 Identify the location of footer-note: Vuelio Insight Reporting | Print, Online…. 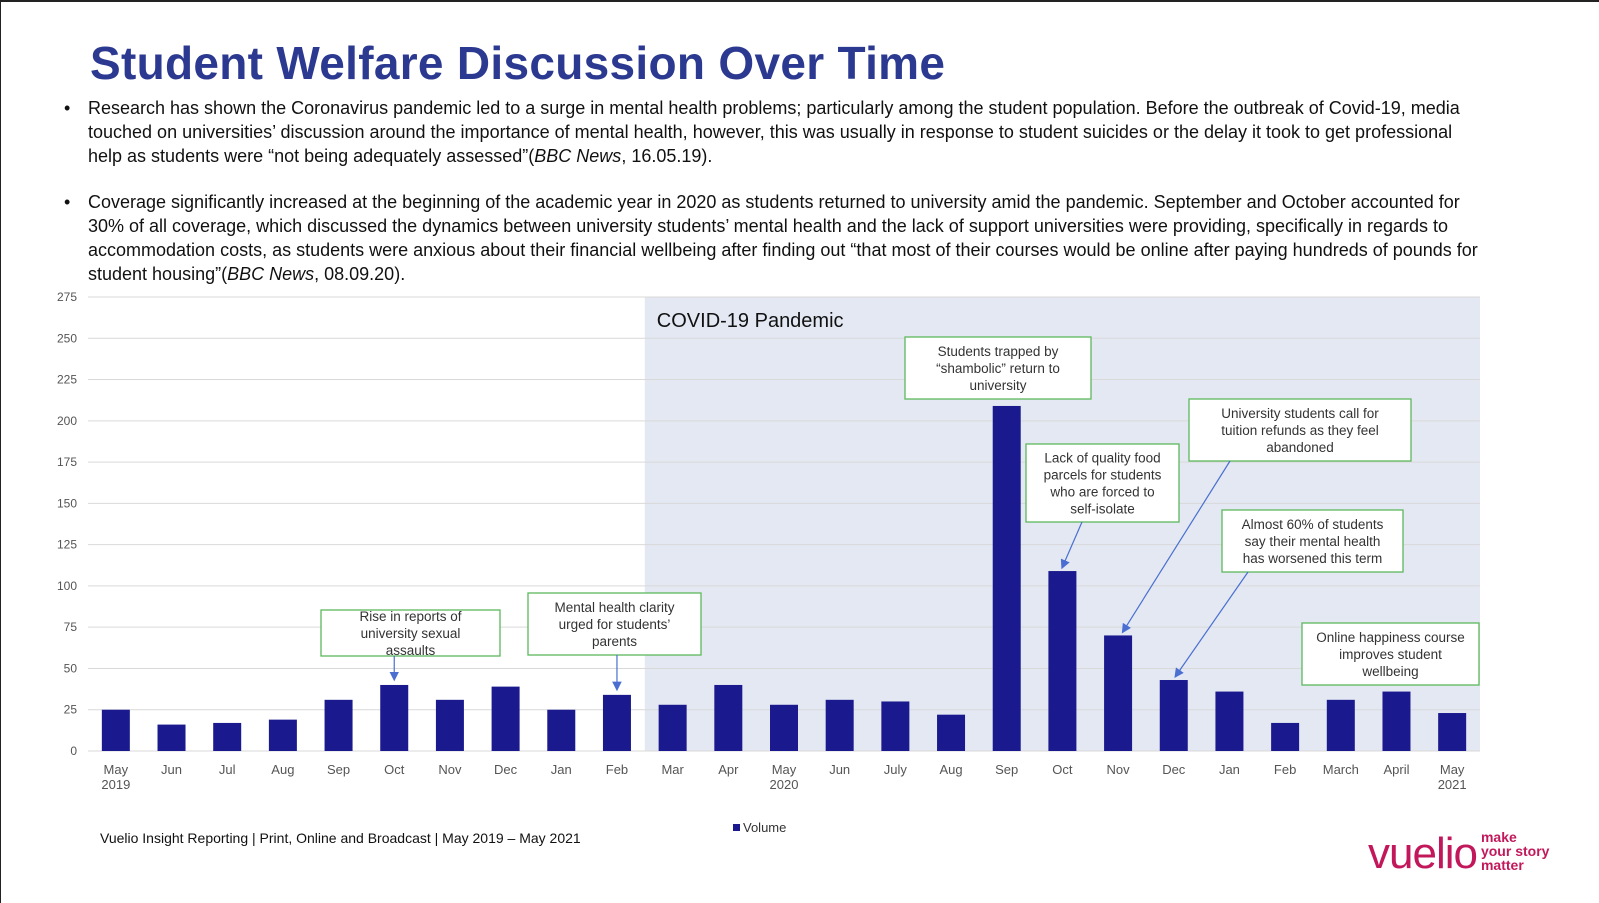
(340, 838).